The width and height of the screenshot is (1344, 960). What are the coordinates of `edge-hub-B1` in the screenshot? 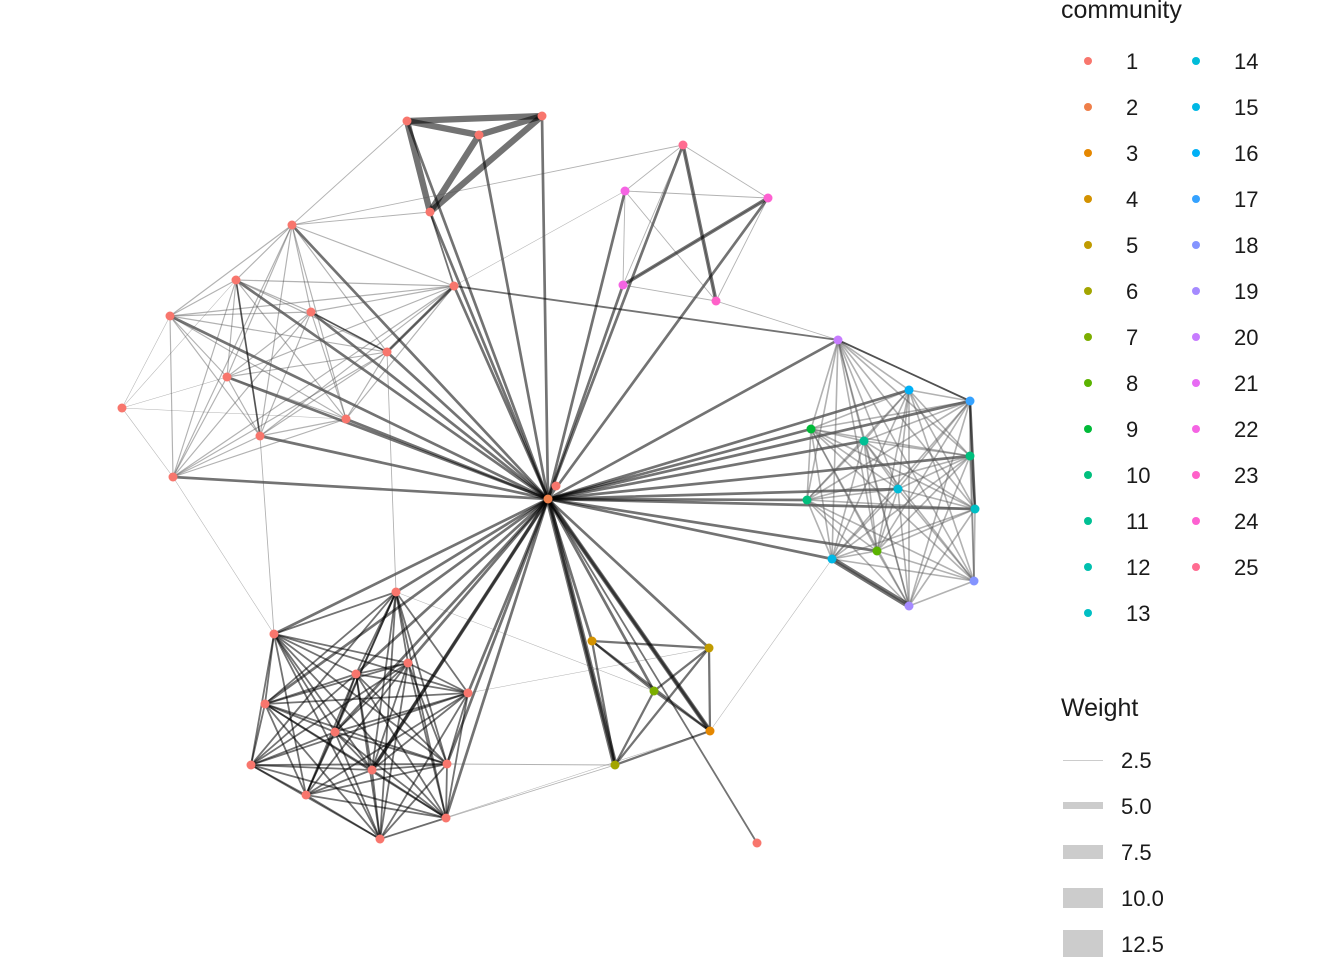 It's located at (472, 545).